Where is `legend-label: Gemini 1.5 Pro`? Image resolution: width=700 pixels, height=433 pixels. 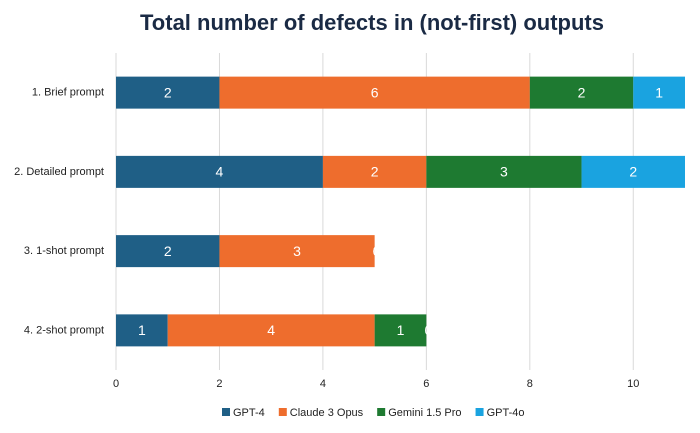
legend-label: Gemini 1.5 Pro is located at coordinates (424, 413).